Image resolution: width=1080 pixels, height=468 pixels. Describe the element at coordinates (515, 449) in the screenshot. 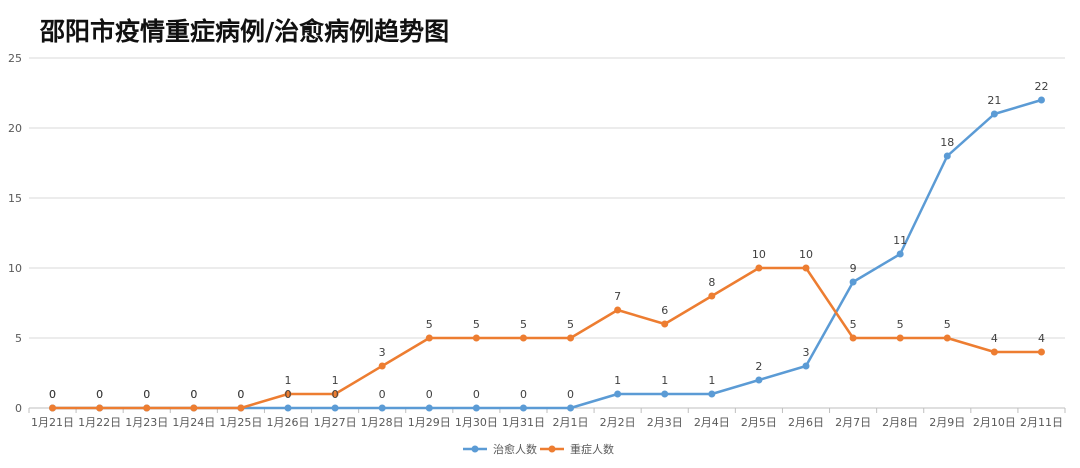

I see `legend-label: 治愈人数` at that location.